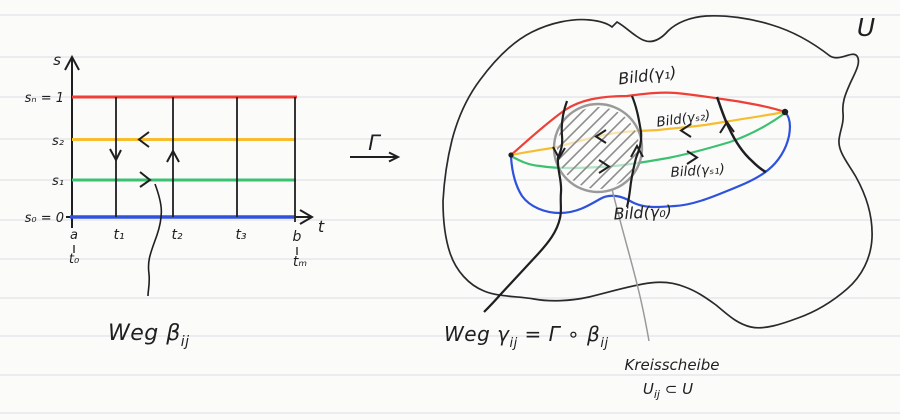 The width and height of the screenshot is (900, 420). What do you see at coordinates (668, 390) in the screenshot?
I see `disc-caption-uij: Uij ⊂ U` at bounding box center [668, 390].